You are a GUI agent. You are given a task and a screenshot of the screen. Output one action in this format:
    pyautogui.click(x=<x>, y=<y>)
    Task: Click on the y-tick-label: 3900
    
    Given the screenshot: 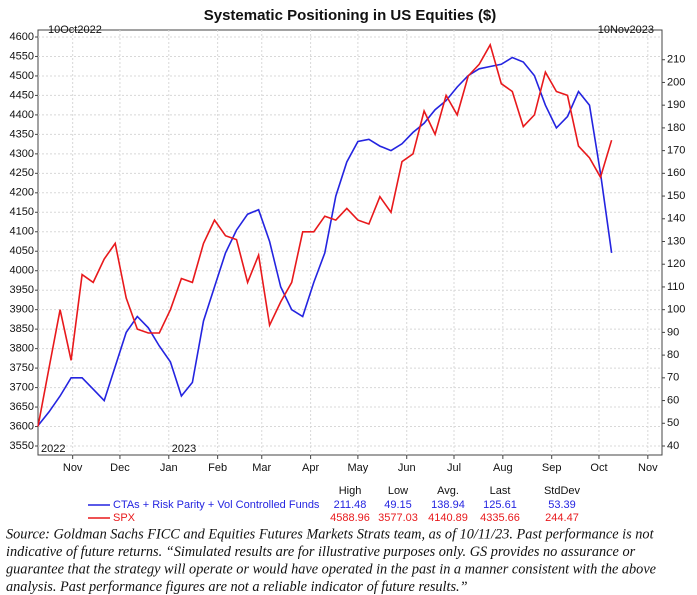 What is the action you would take?
    pyautogui.click(x=22, y=310)
    